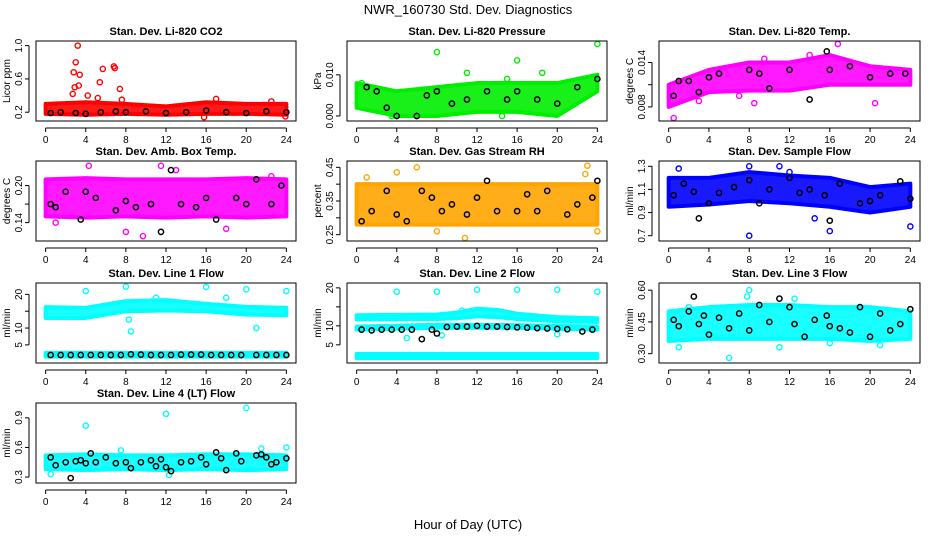 This screenshot has width=936, height=540. Describe the element at coordinates (630, 81) in the screenshot. I see `y-axis-label: degrees C` at that location.